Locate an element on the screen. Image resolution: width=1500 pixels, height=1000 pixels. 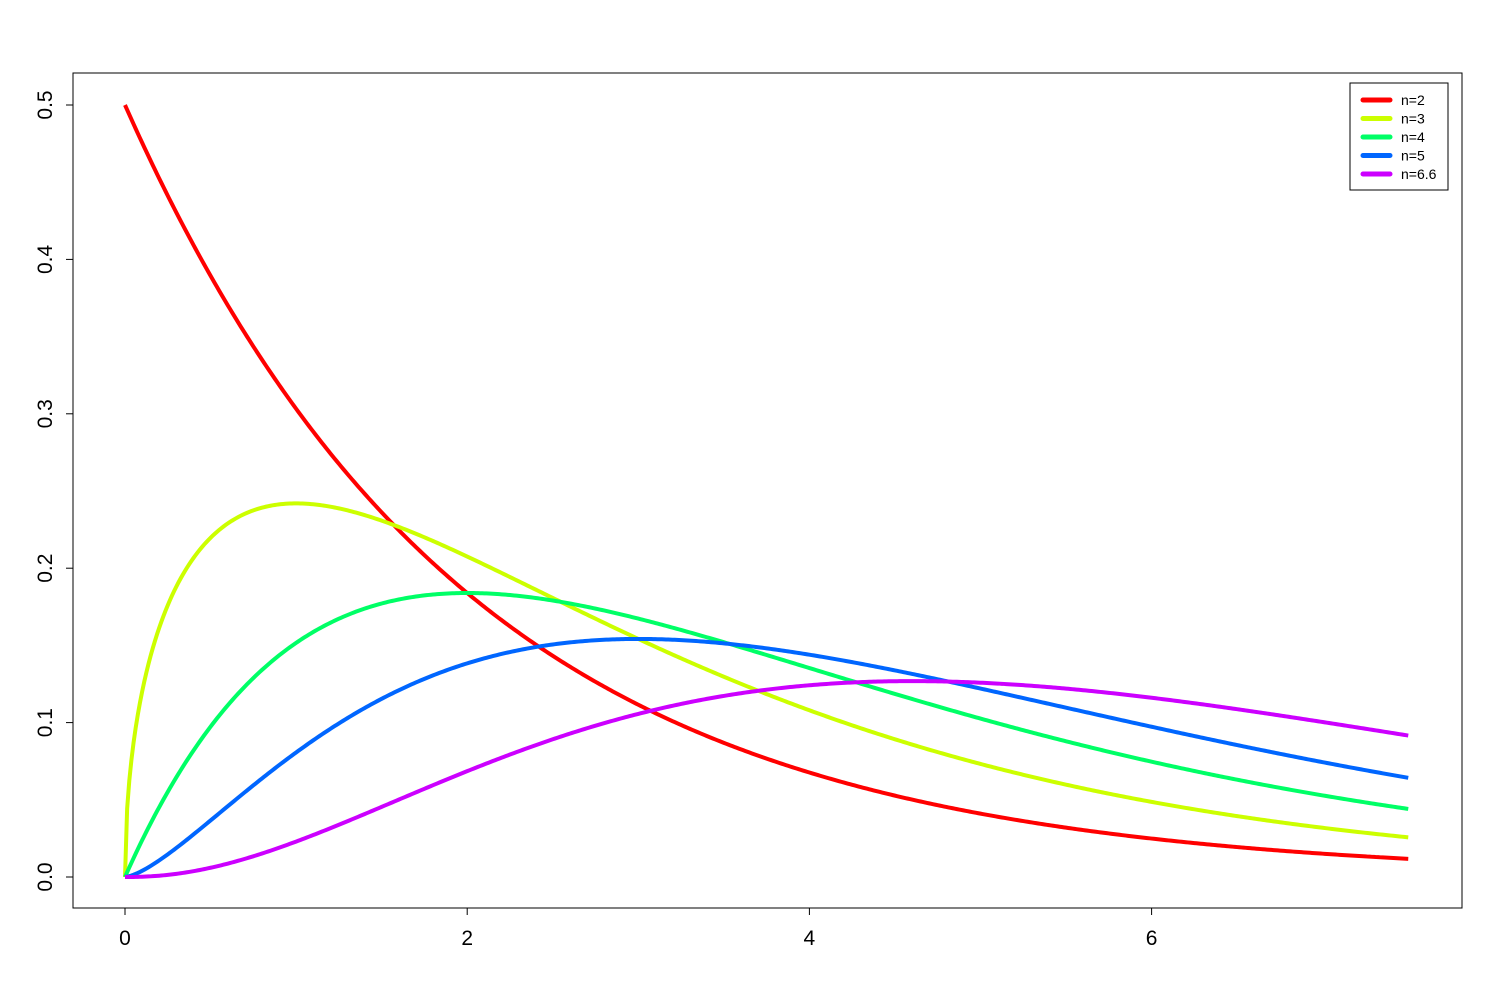
y-tick-label: 0.2 is located at coordinates (45, 568).